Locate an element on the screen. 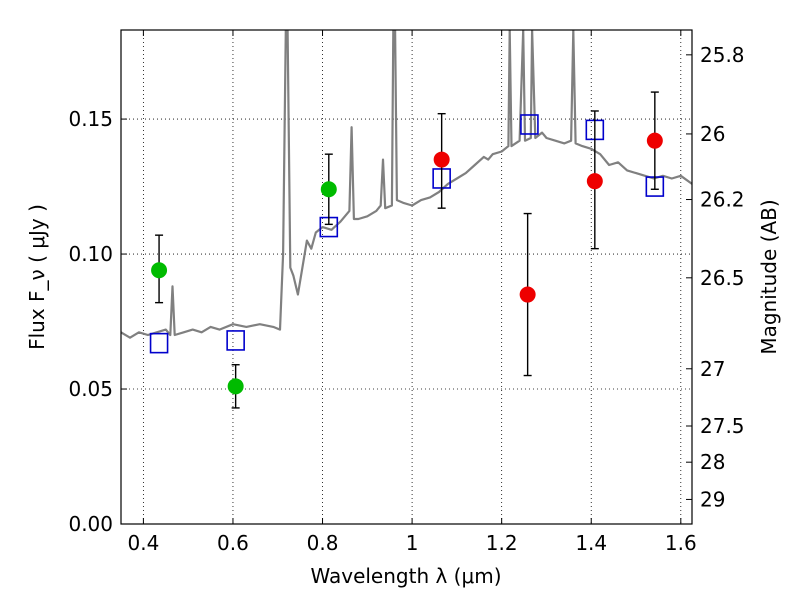 The width and height of the screenshot is (800, 600). y-axis-label: Flux F_ν ( μJy ) is located at coordinates (37, 277).